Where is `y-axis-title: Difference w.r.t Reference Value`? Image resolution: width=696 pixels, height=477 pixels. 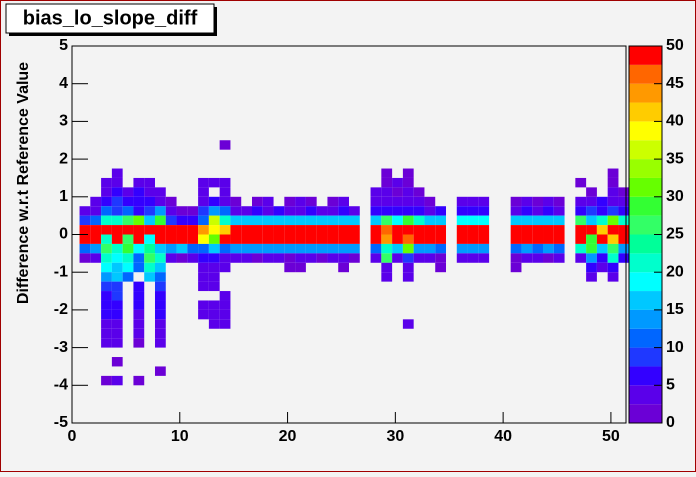
y-axis-title: Difference w.r.t Reference Value is located at coordinates (23, 183).